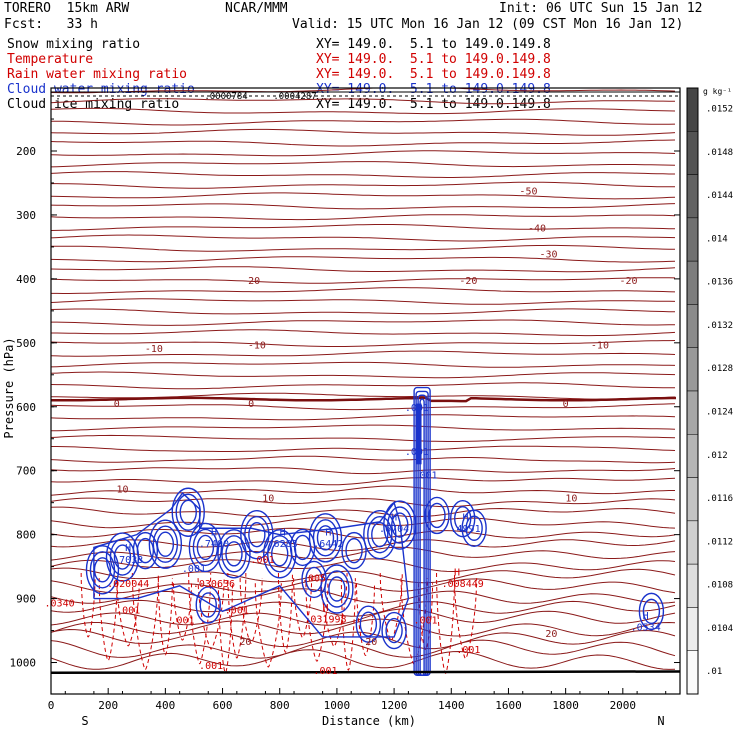  What do you see at coordinates (717, 239) in the screenshot?
I see `colorbar-tick-label: .014` at bounding box center [717, 239].